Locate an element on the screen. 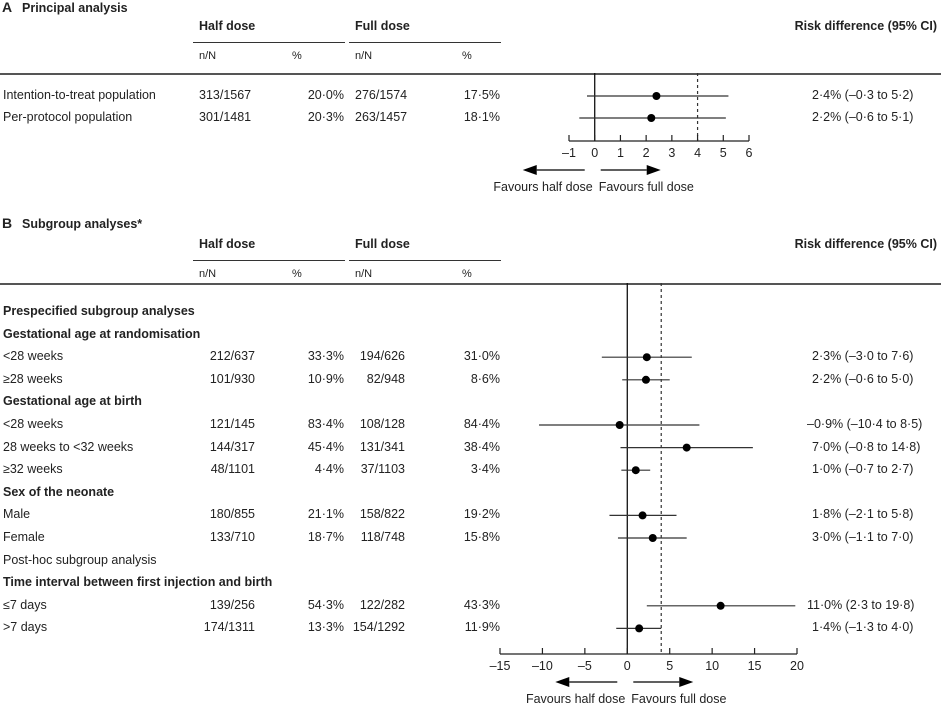  risk-difference-ci: 2·2% (–0·6 to 5·1) is located at coordinates (863, 117).